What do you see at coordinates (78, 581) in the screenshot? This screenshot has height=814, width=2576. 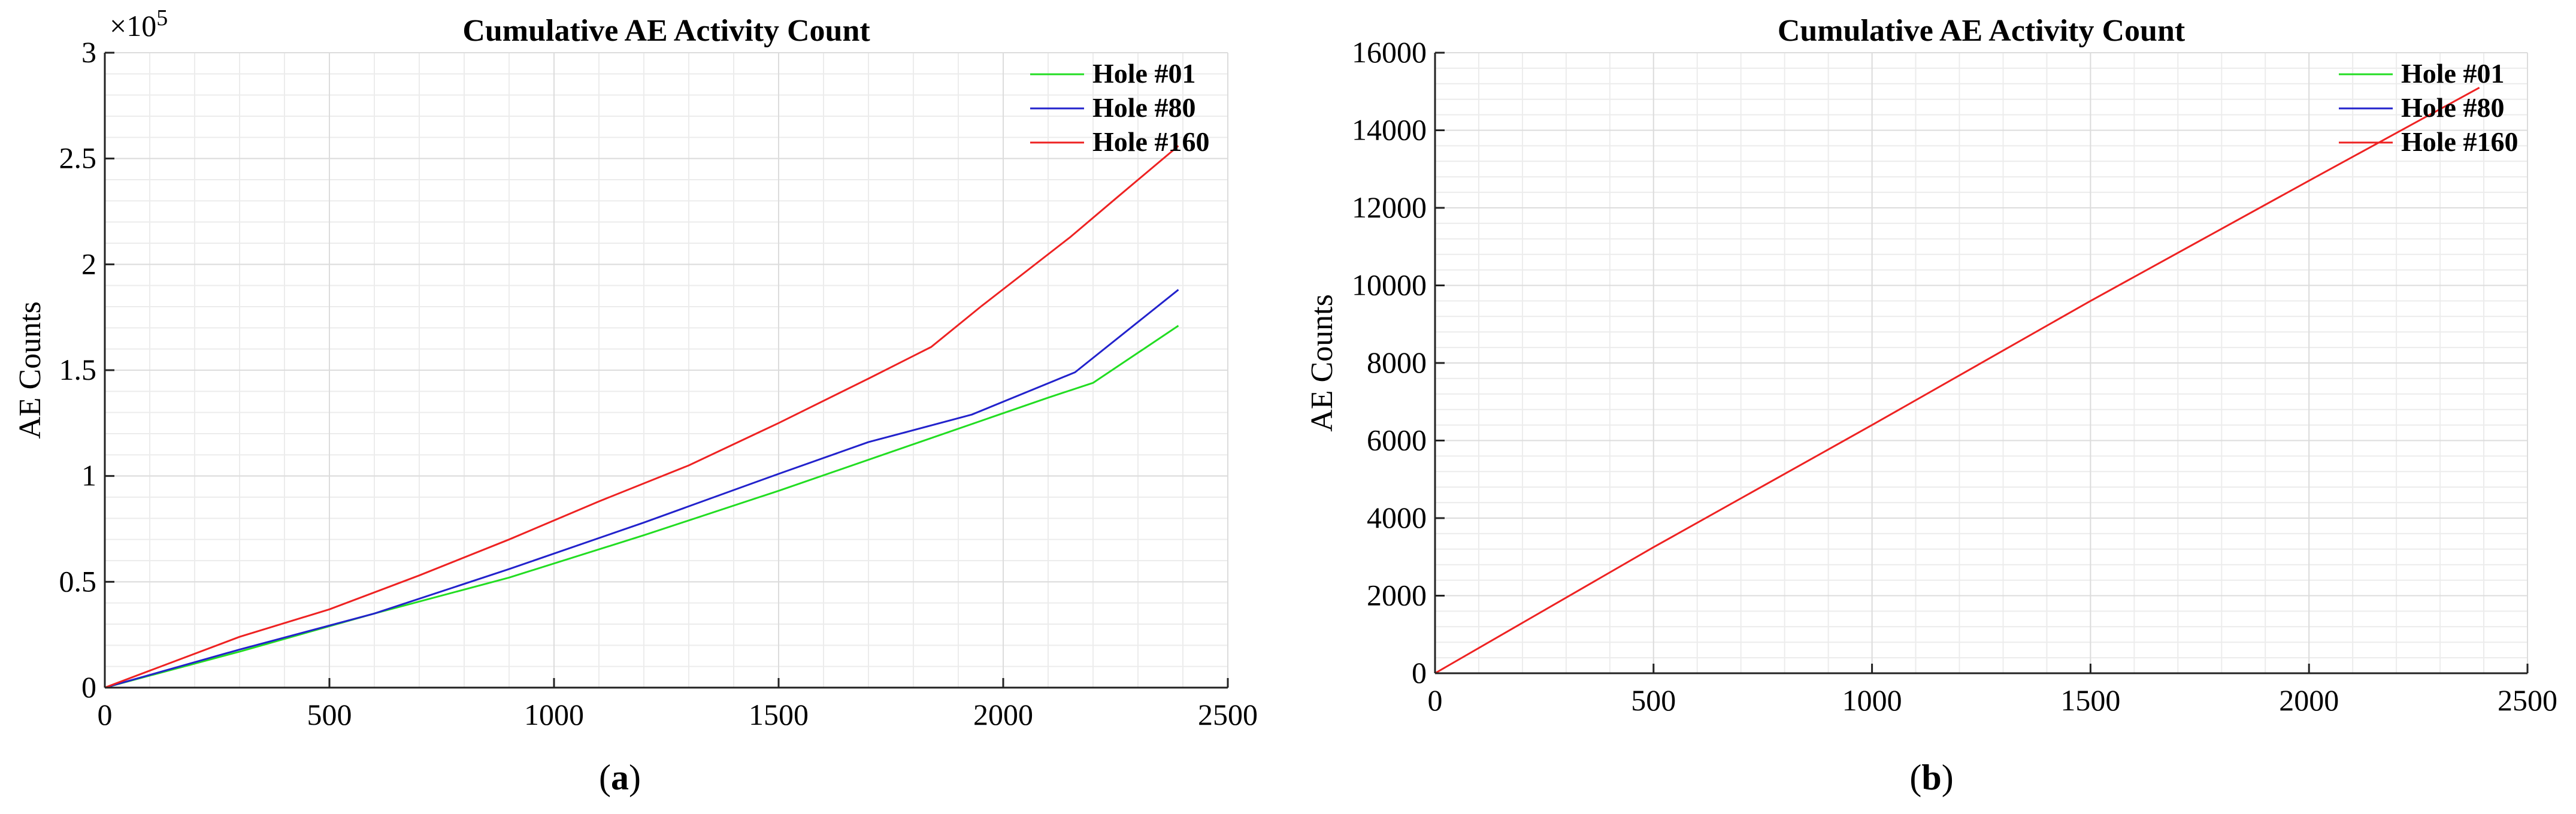 I see `y-tick-label: 0.5` at bounding box center [78, 581].